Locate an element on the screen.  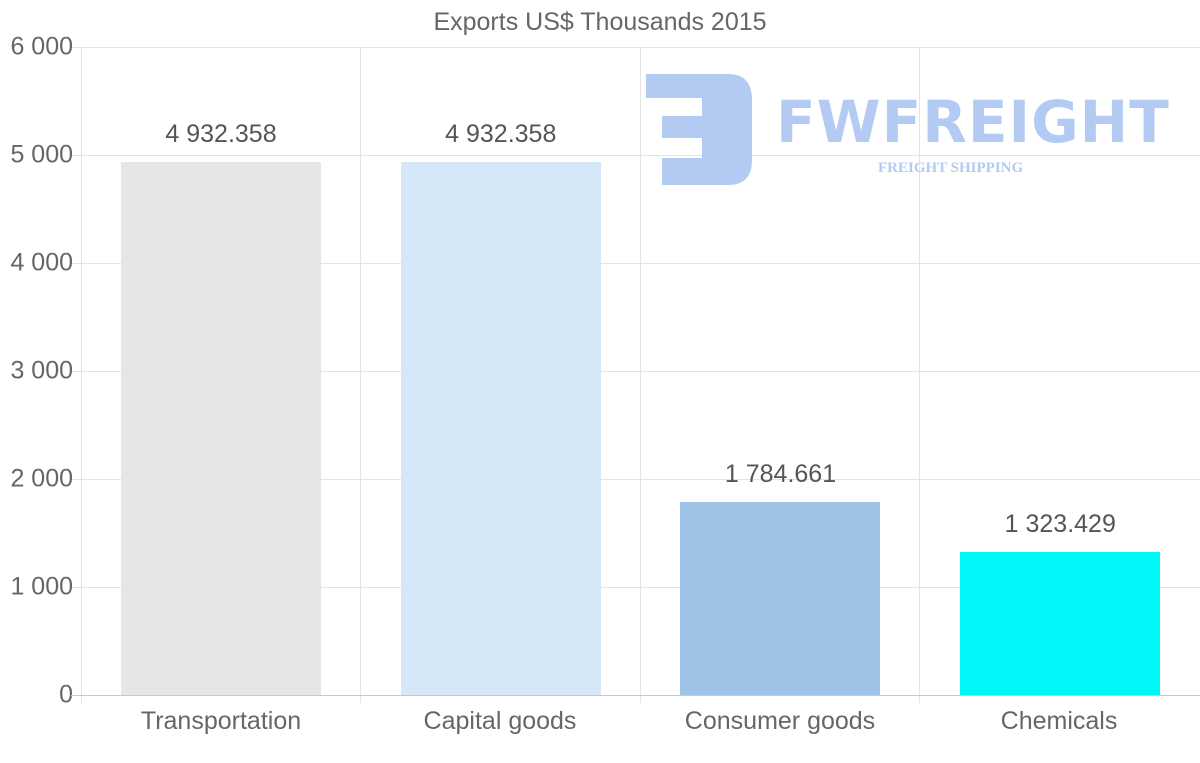
fwfreight-logo-icon is located at coordinates (699, 129).